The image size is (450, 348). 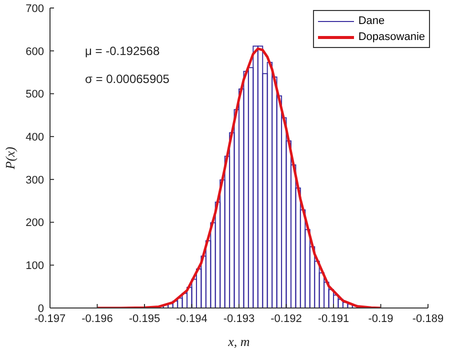 I want to click on y-tick-label: 0, so click(x=41, y=308).